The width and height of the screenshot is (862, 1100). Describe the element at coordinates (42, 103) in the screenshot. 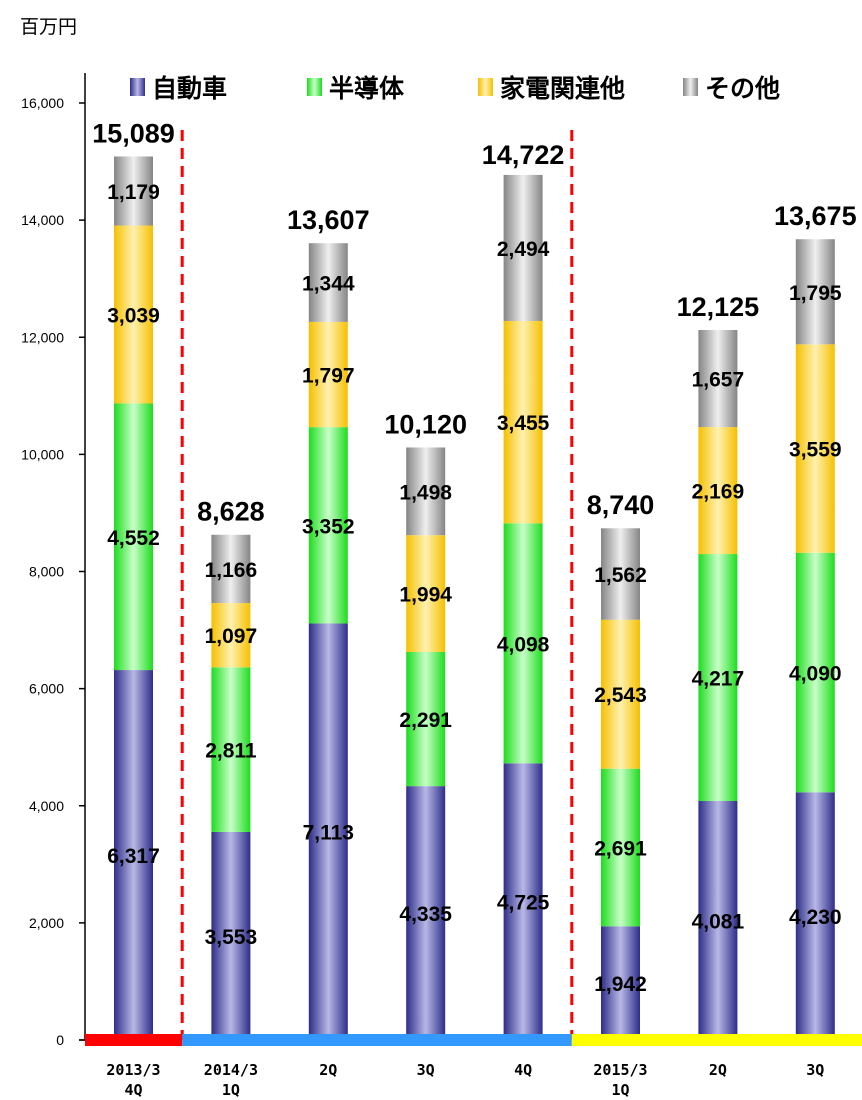

I see `y-tick-label: 16,000` at that location.